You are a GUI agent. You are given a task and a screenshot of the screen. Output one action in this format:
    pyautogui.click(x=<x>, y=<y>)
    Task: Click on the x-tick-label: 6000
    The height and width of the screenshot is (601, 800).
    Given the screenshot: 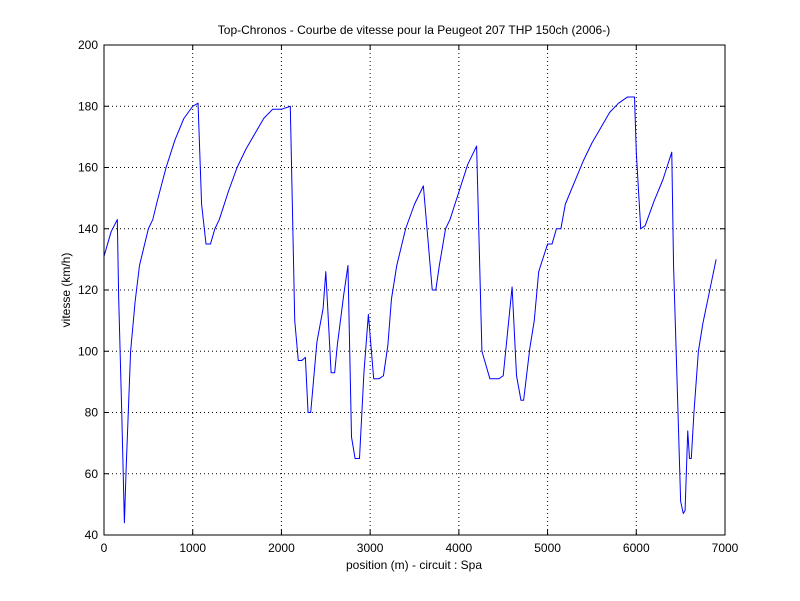 What is the action you would take?
    pyautogui.click(x=636, y=548)
    